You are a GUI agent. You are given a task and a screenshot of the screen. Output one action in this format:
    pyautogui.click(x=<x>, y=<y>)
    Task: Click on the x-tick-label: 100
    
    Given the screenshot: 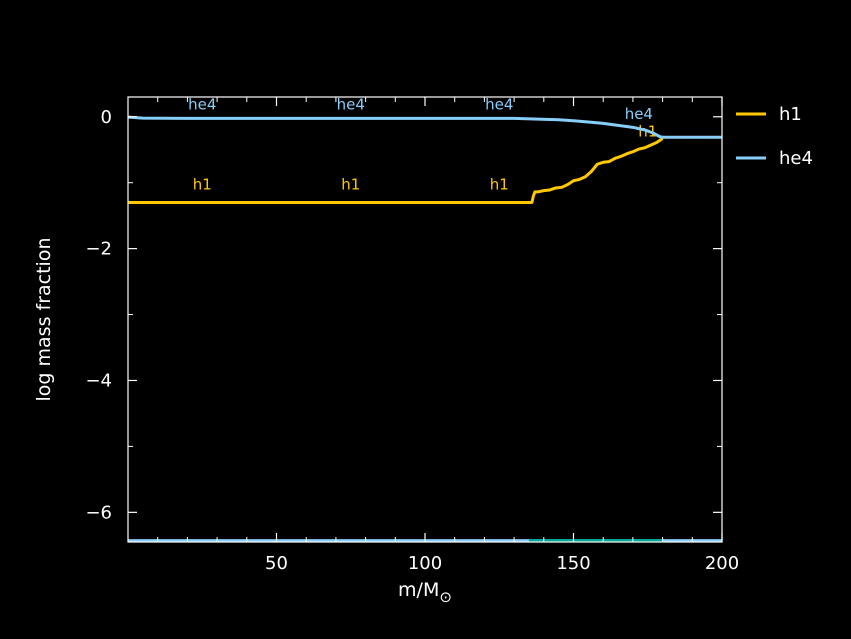 What is the action you would take?
    pyautogui.click(x=425, y=563)
    